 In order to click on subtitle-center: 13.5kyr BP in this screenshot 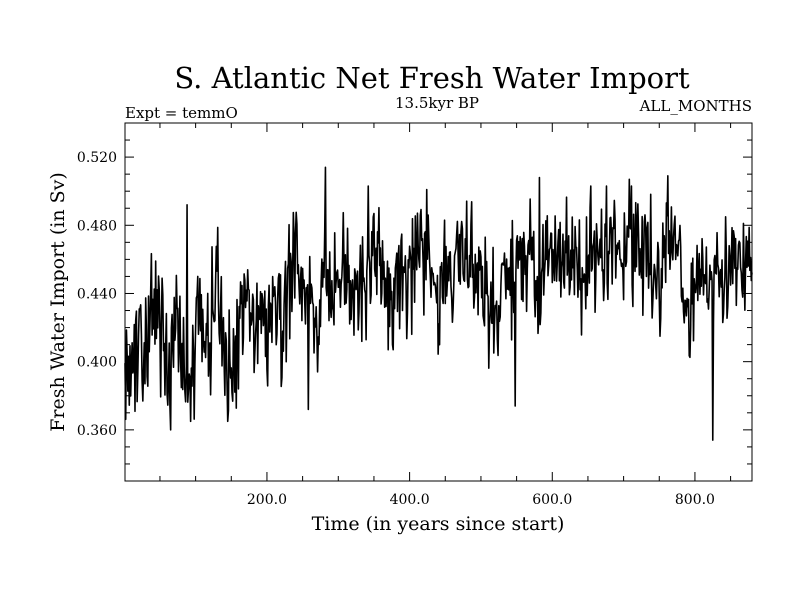, I will do `click(437, 103)`.